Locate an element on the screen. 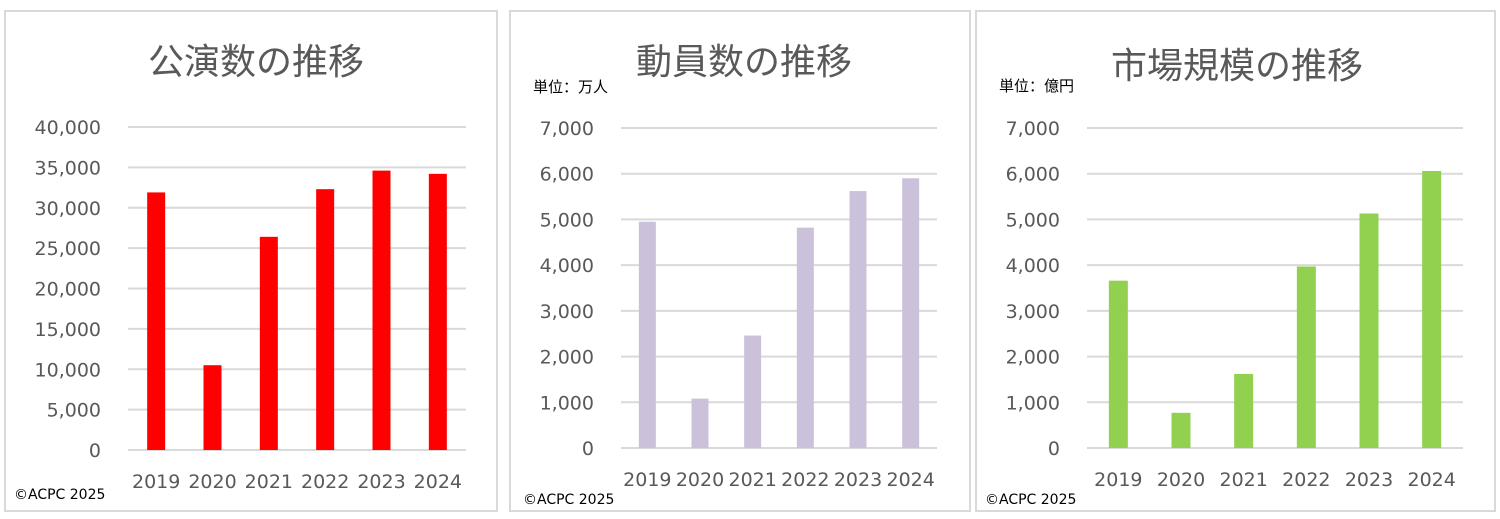 This screenshot has width=1500, height=519. y-tick-label: 25,000 is located at coordinates (68, 249).